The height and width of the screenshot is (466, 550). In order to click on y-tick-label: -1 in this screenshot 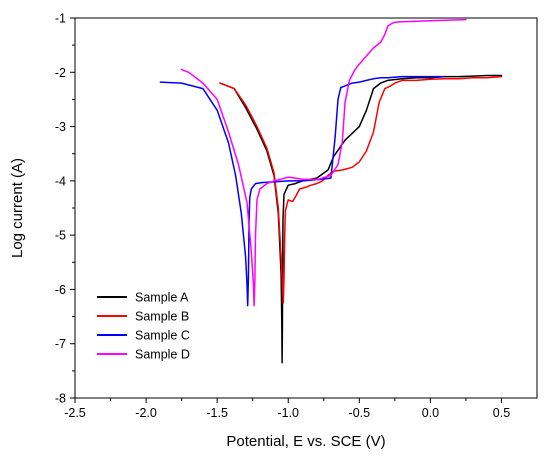, I will do `click(60, 19)`.